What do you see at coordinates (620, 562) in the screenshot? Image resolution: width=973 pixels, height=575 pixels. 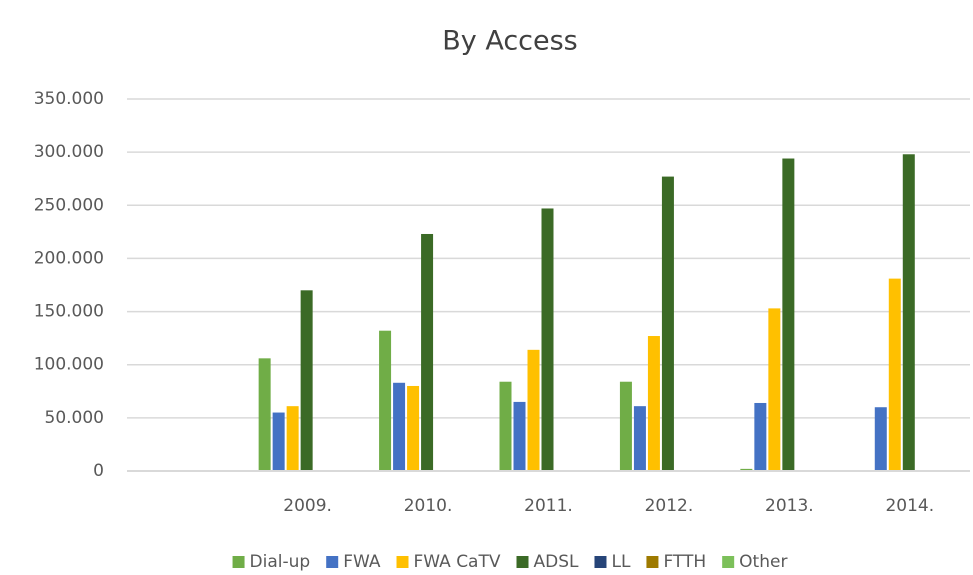 I see `legend-label: LL` at bounding box center [620, 562].